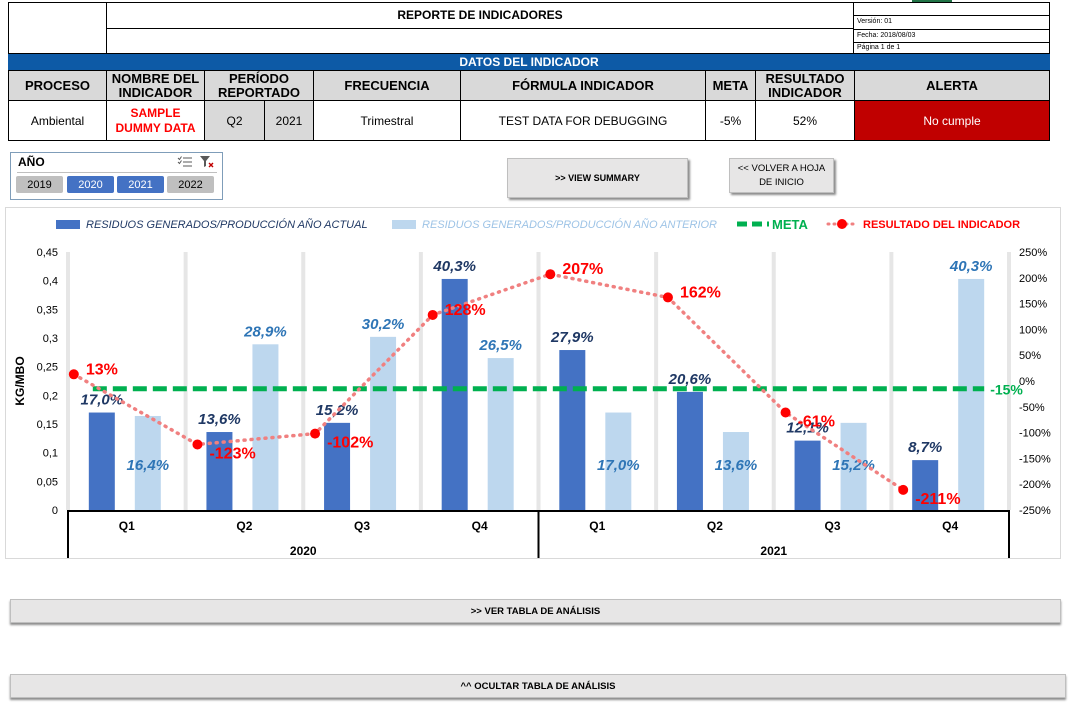  I want to click on cell-periodo-quarter: Q2, so click(234, 120).